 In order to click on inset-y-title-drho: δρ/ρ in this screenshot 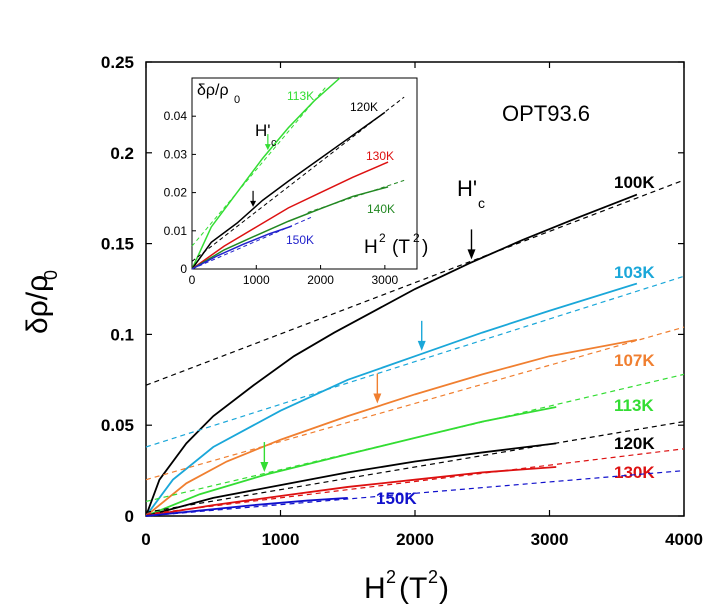, I will do `click(213, 90)`.